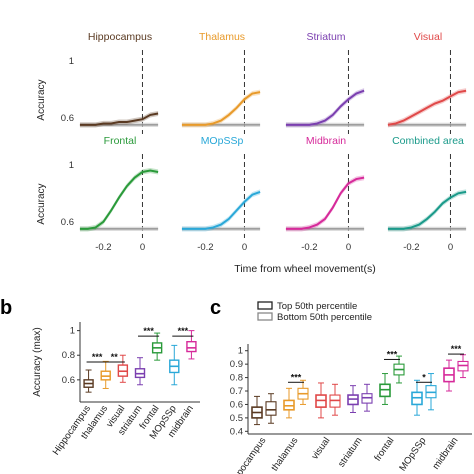  Describe the element at coordinates (181, 385) in the screenshot. I see `box-midbrain: midbrain` at that location.